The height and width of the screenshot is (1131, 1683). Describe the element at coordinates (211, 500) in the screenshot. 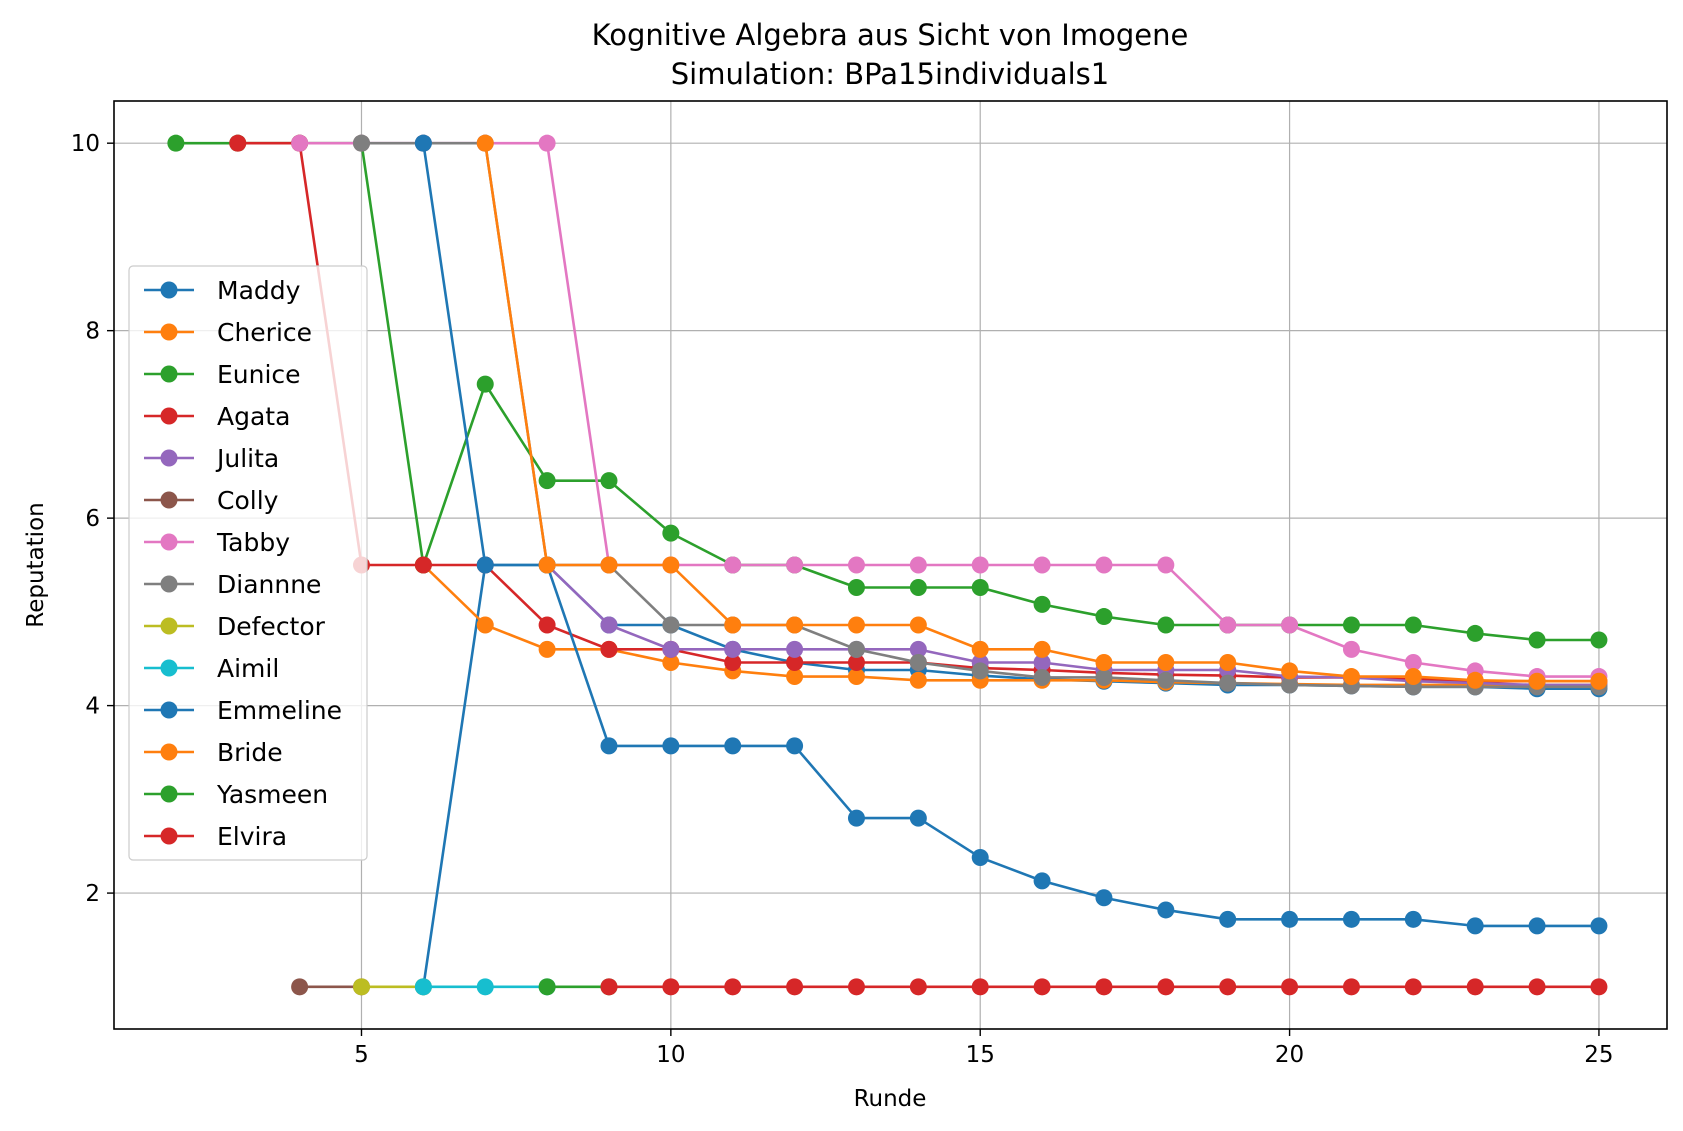

I see `legend-item: Colly` at that location.